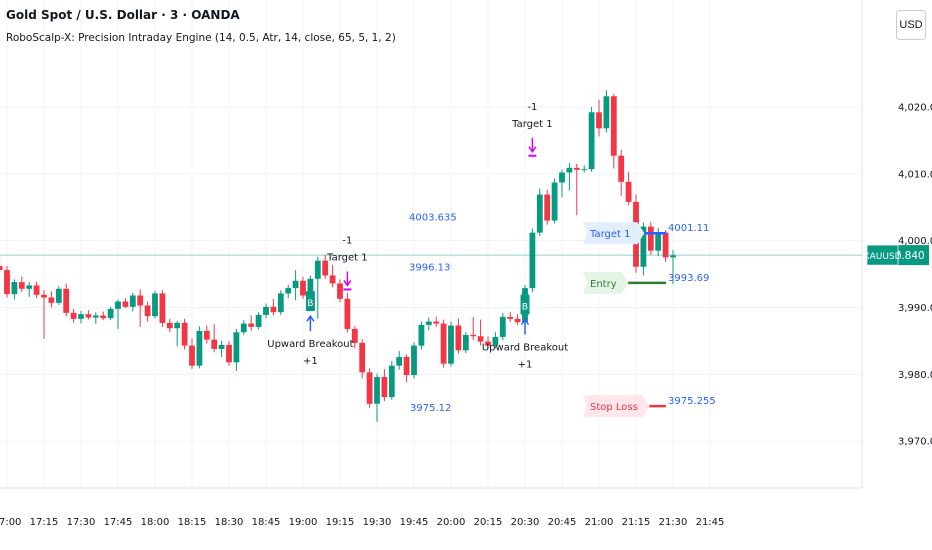 The width and height of the screenshot is (932, 550). I want to click on level-tag-label: Stop Loss, so click(614, 407).